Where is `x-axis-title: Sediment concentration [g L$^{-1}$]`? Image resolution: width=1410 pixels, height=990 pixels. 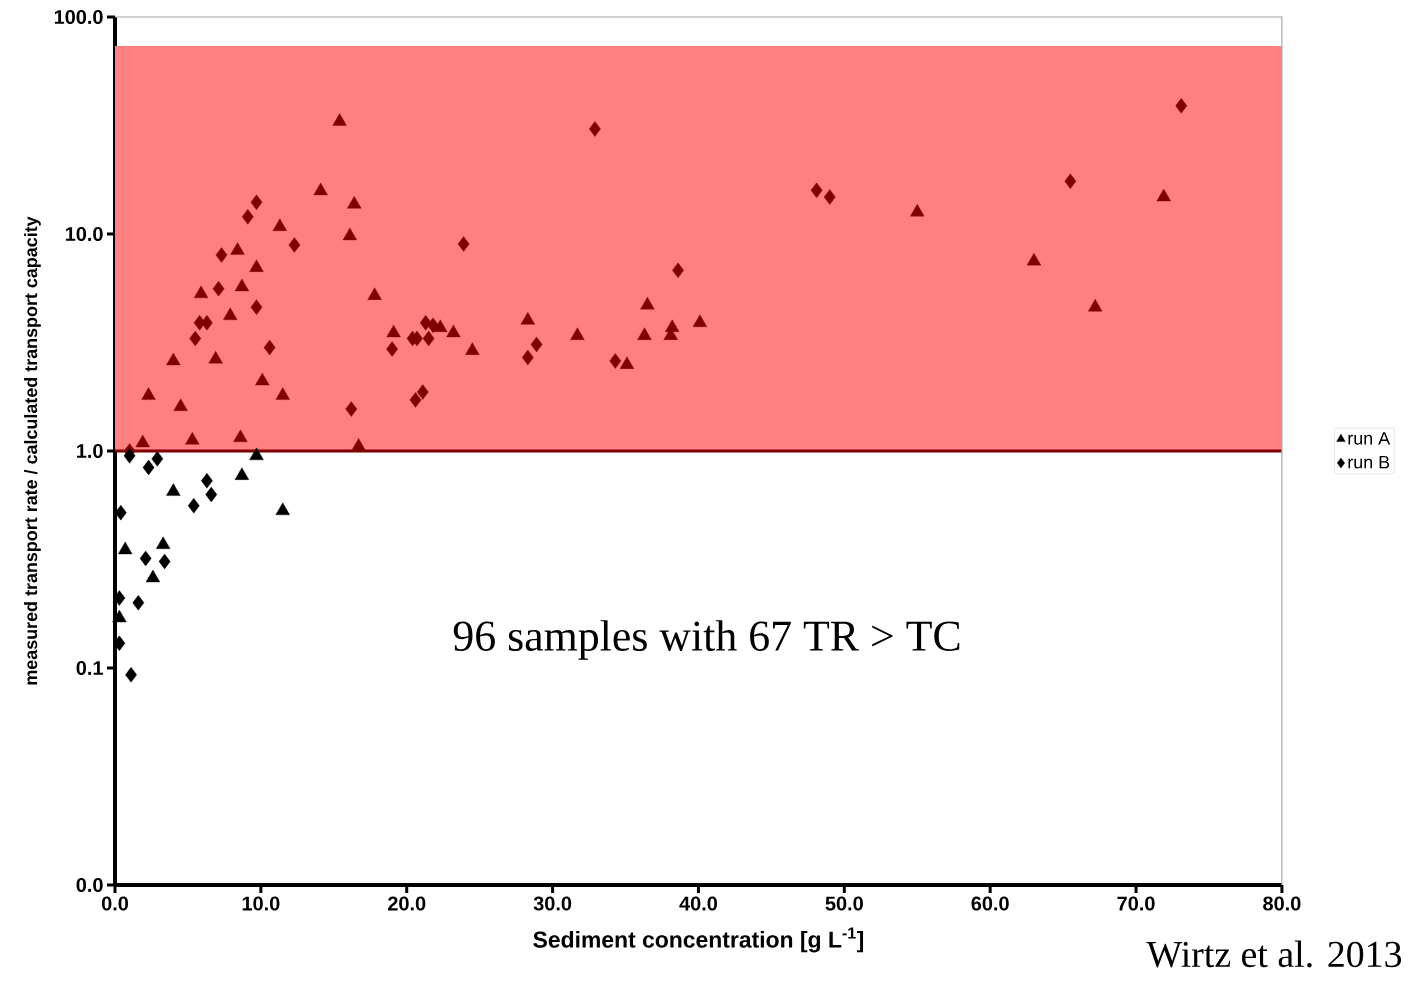 x-axis-title: Sediment concentration [g L$^{-1}$] is located at coordinates (698, 940).